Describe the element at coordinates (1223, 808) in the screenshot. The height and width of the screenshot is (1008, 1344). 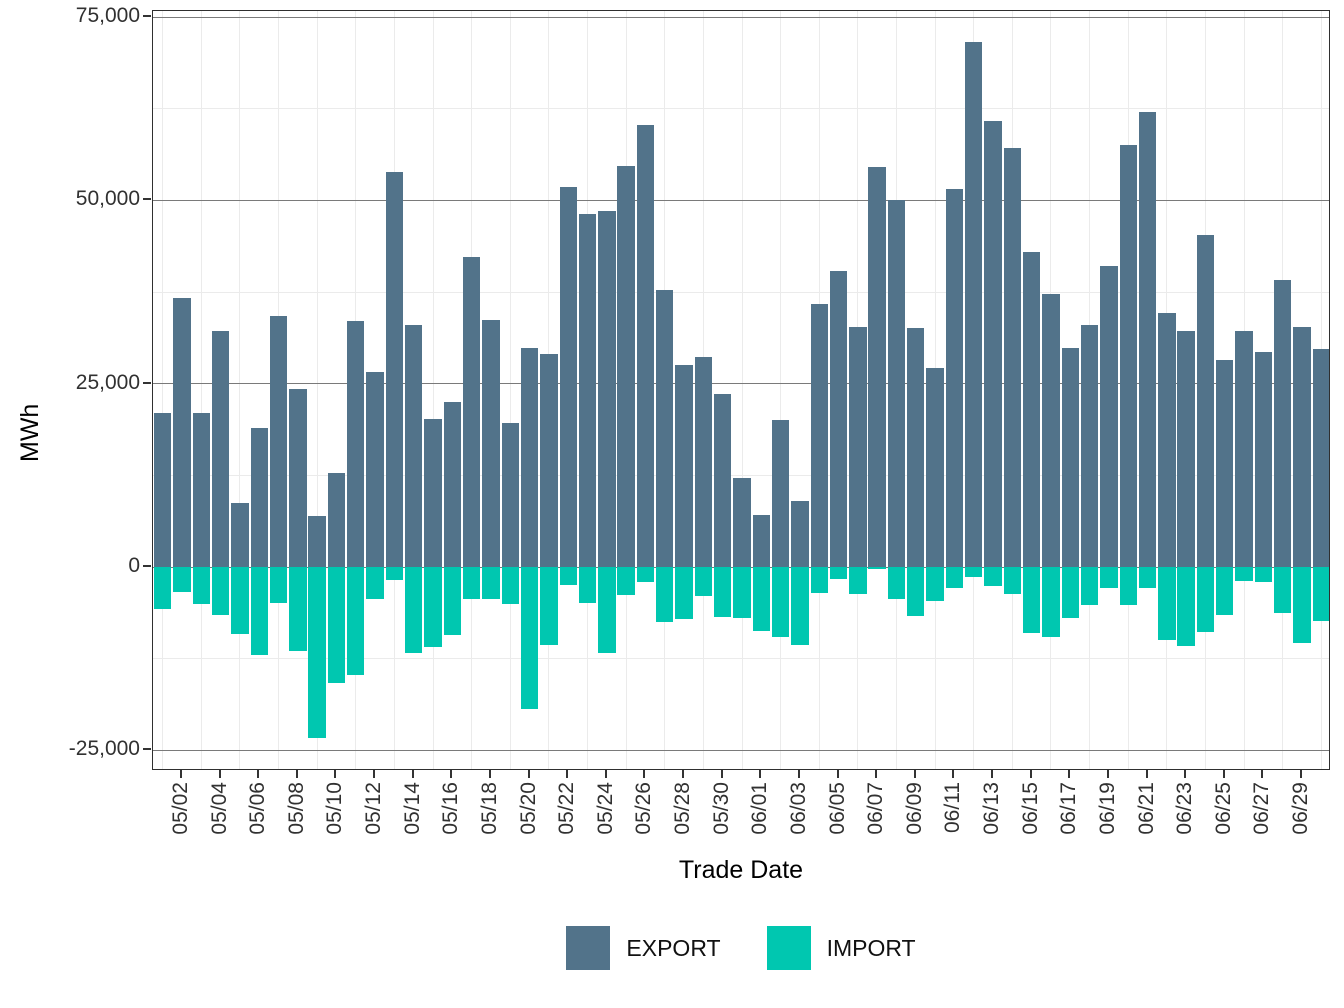
I see `x-axis-tick-label: 06/25` at that location.